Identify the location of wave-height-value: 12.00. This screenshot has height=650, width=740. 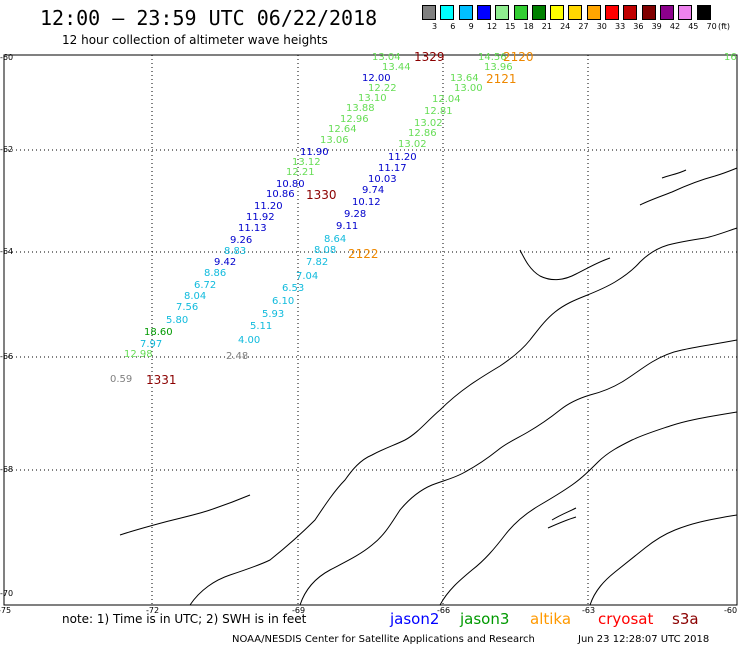
(376, 78).